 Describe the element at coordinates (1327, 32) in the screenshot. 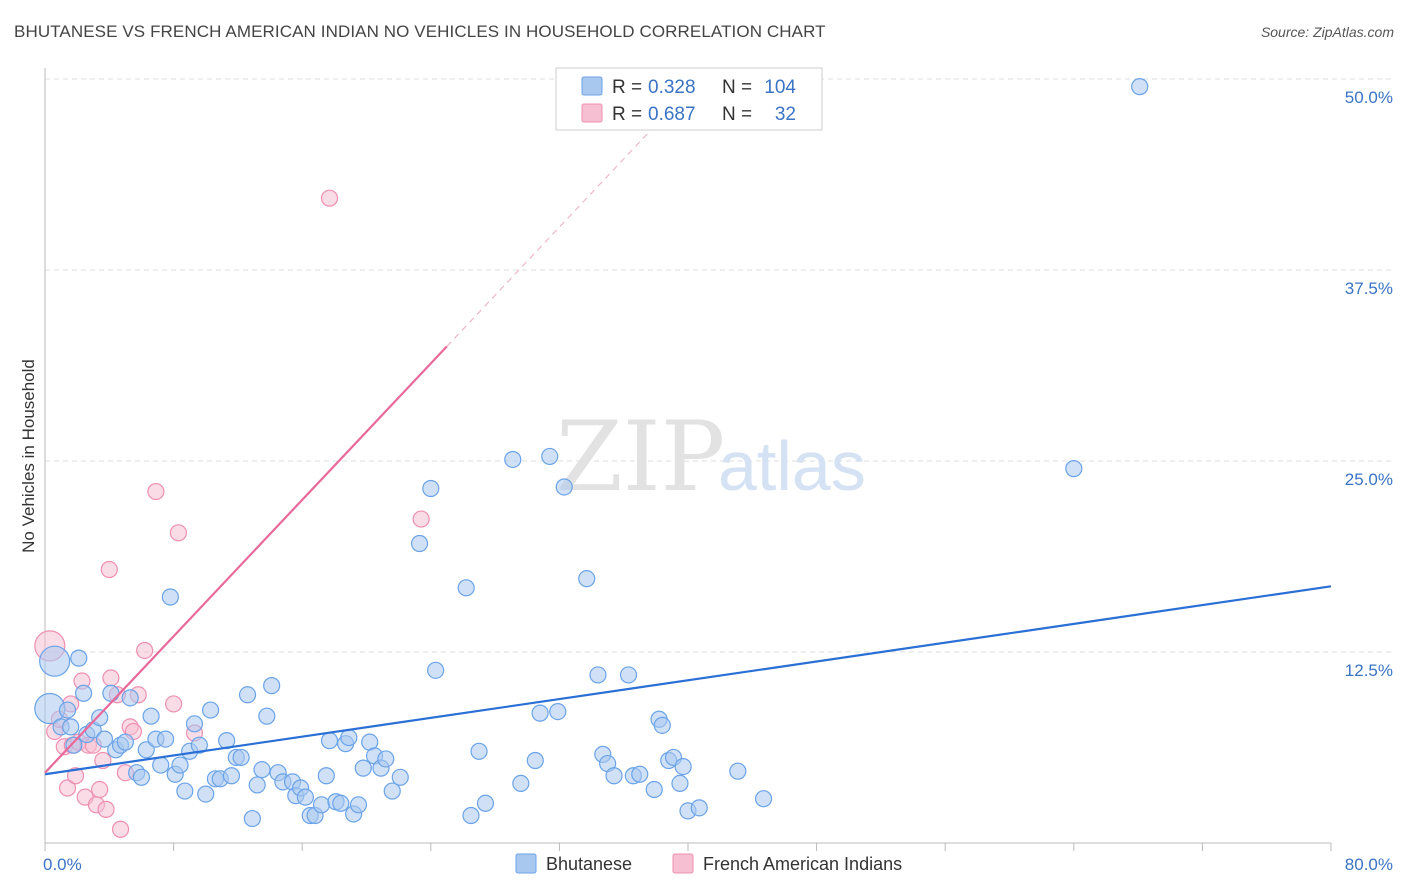

I see `source-label: Source: ZipAtlas.com` at that location.